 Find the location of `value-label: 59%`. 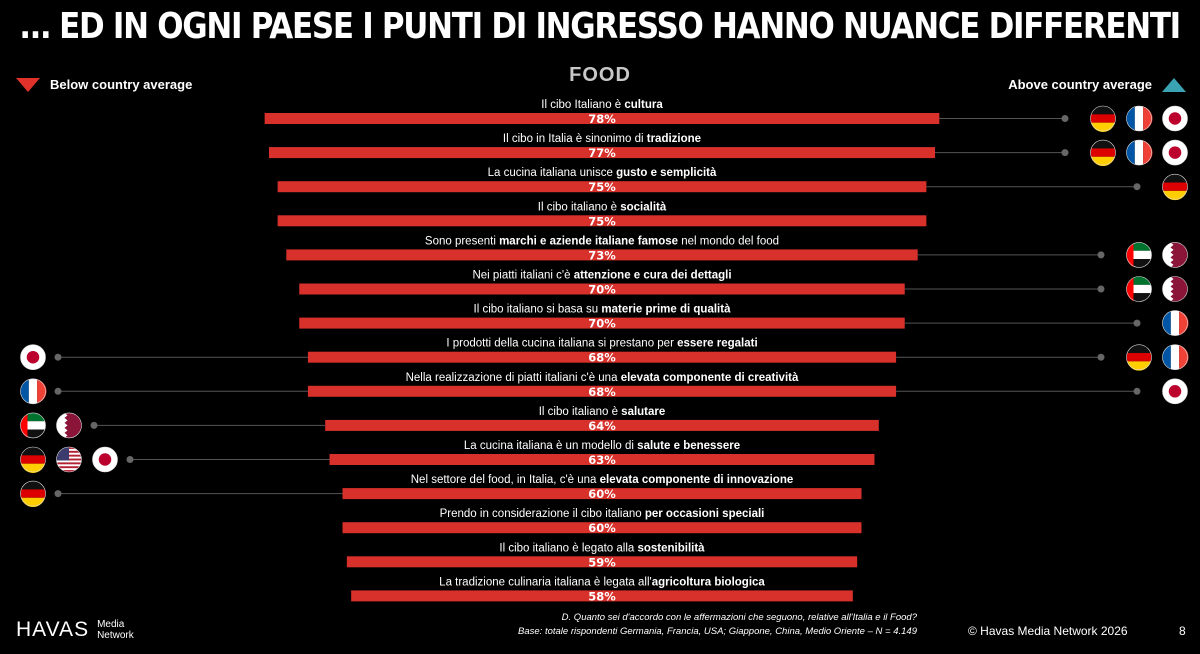

value-label: 59% is located at coordinates (602, 562).